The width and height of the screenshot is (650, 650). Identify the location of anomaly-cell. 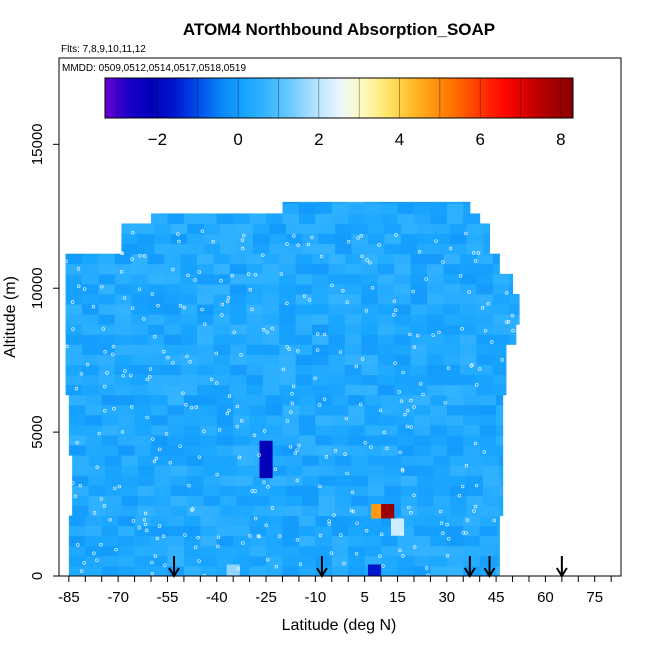
(233, 570).